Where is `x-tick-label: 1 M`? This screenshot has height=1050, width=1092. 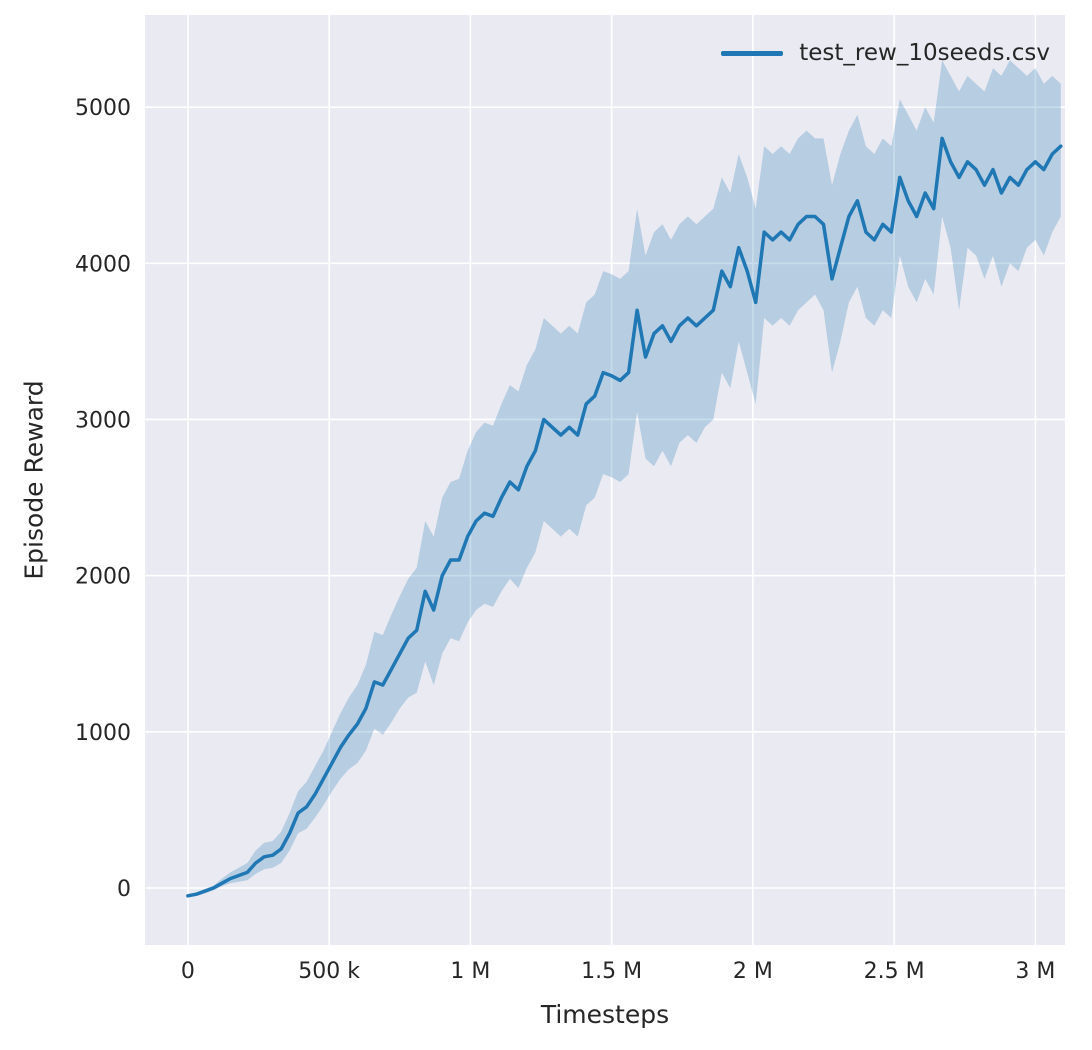 x-tick-label: 1 M is located at coordinates (470, 971).